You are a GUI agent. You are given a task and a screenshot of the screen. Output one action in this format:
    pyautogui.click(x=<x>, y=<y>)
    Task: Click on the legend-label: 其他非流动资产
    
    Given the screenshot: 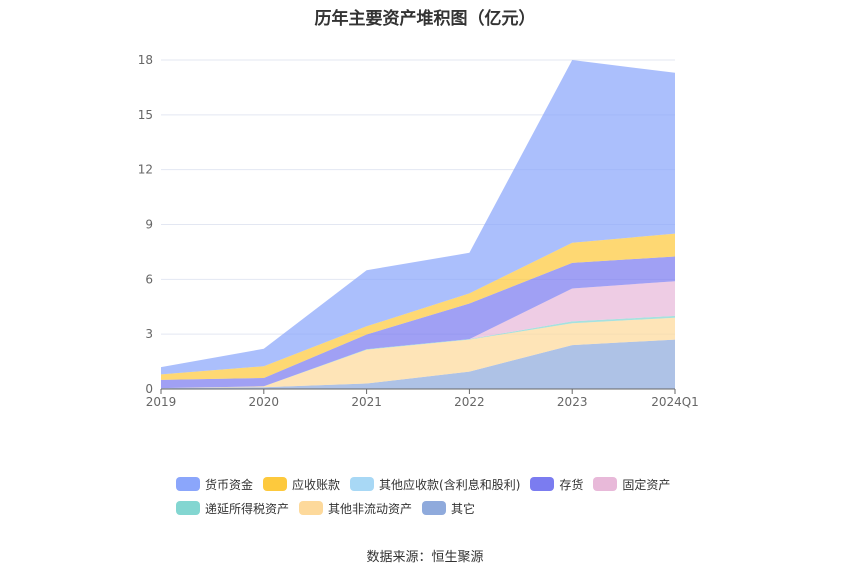 What is the action you would take?
    pyautogui.click(x=370, y=508)
    